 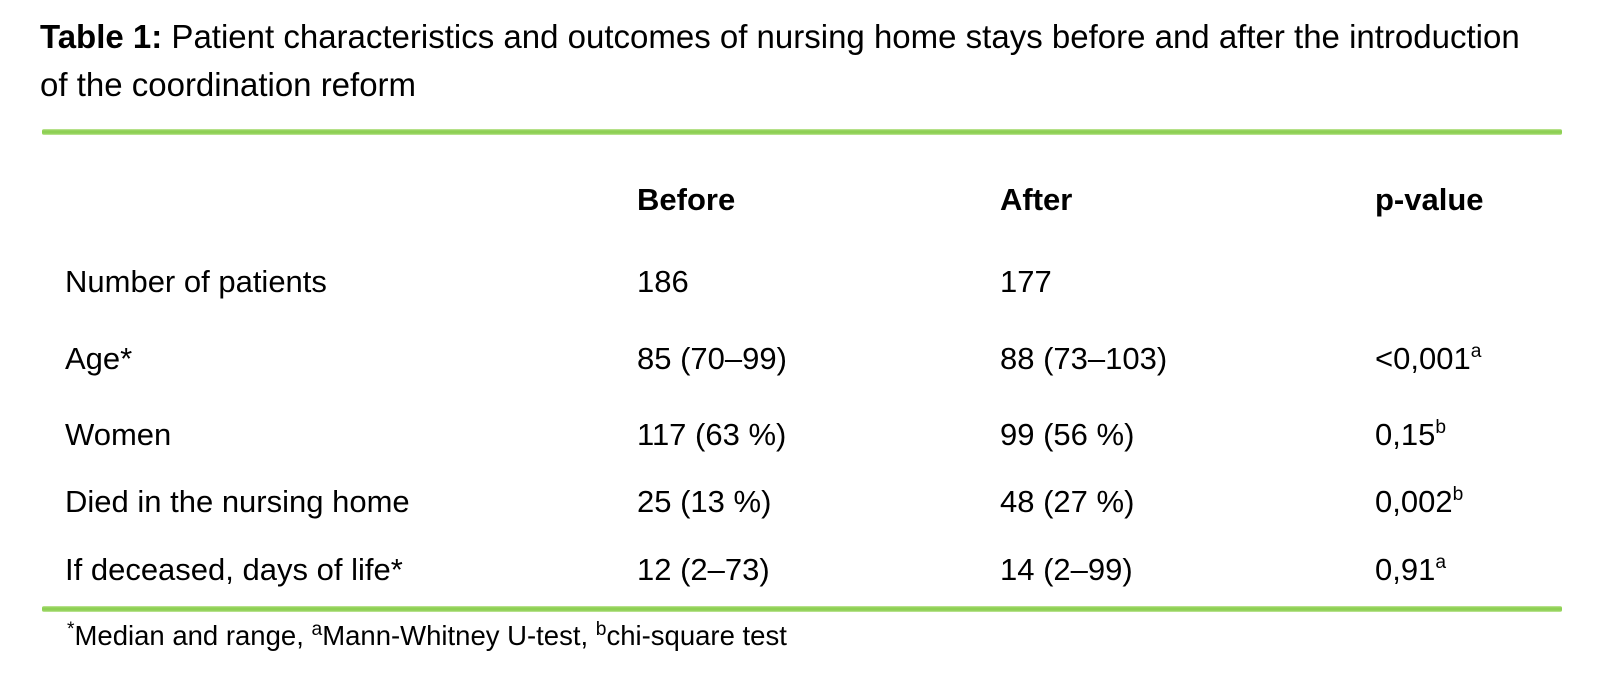 What do you see at coordinates (1066, 569) in the screenshot?
I see `cell-after: 14 (2–99)` at bounding box center [1066, 569].